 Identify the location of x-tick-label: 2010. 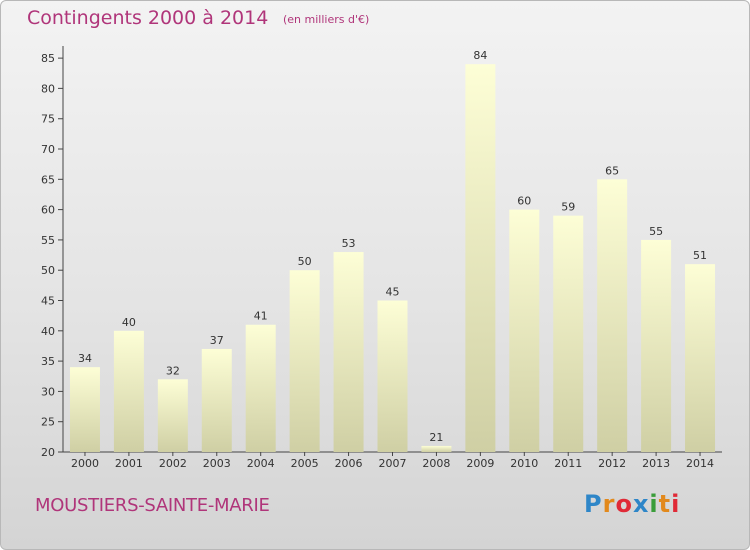
(524, 463).